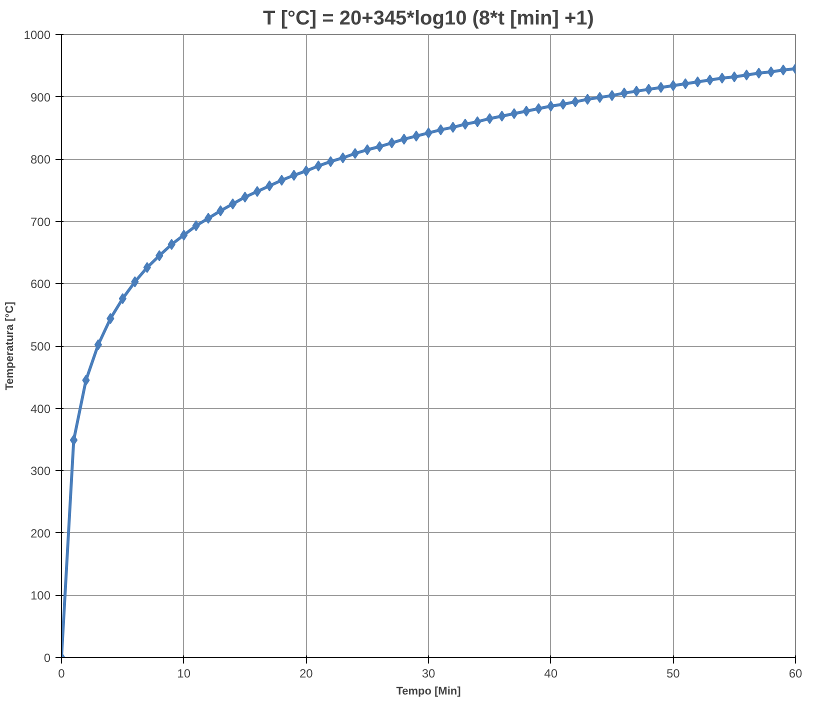  I want to click on y-tick-label: 800, so click(40, 159).